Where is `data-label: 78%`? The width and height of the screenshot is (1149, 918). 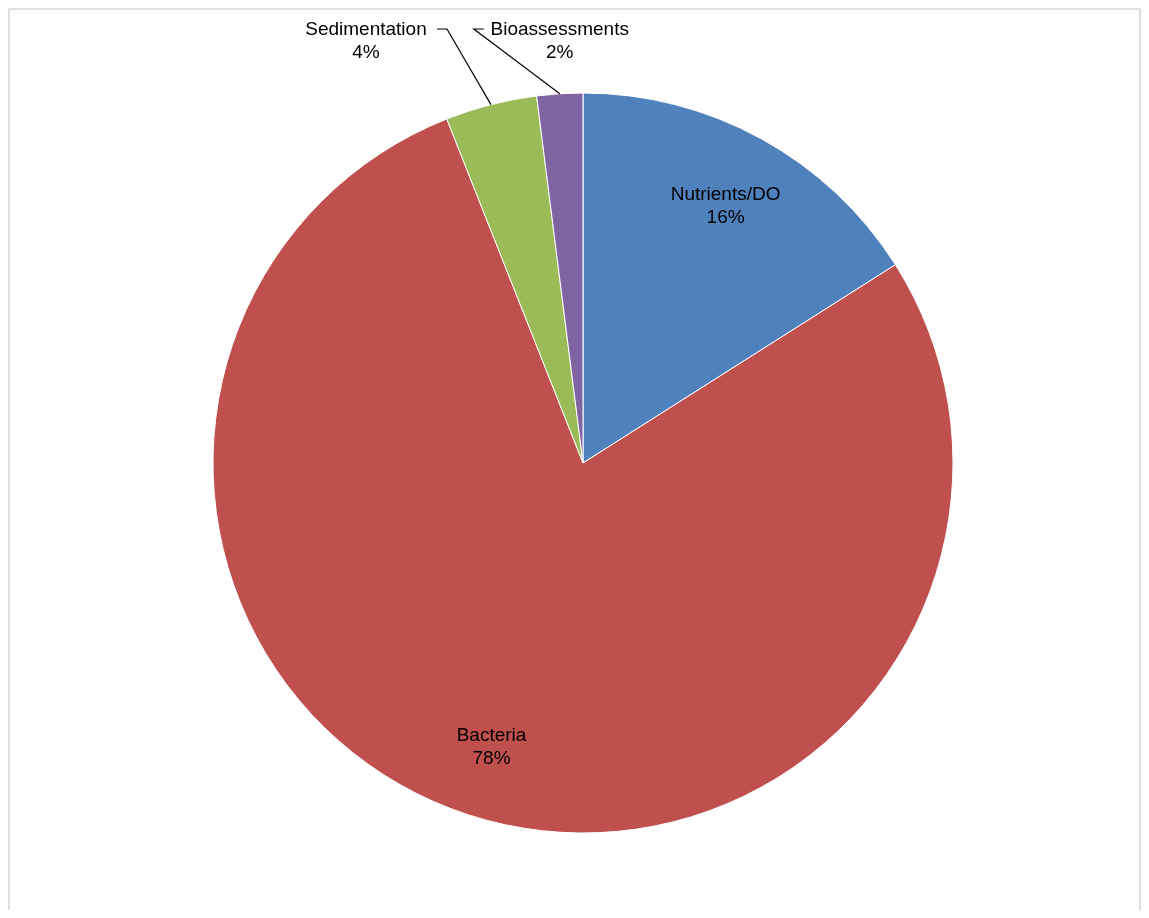
data-label: 78% is located at coordinates (491, 757).